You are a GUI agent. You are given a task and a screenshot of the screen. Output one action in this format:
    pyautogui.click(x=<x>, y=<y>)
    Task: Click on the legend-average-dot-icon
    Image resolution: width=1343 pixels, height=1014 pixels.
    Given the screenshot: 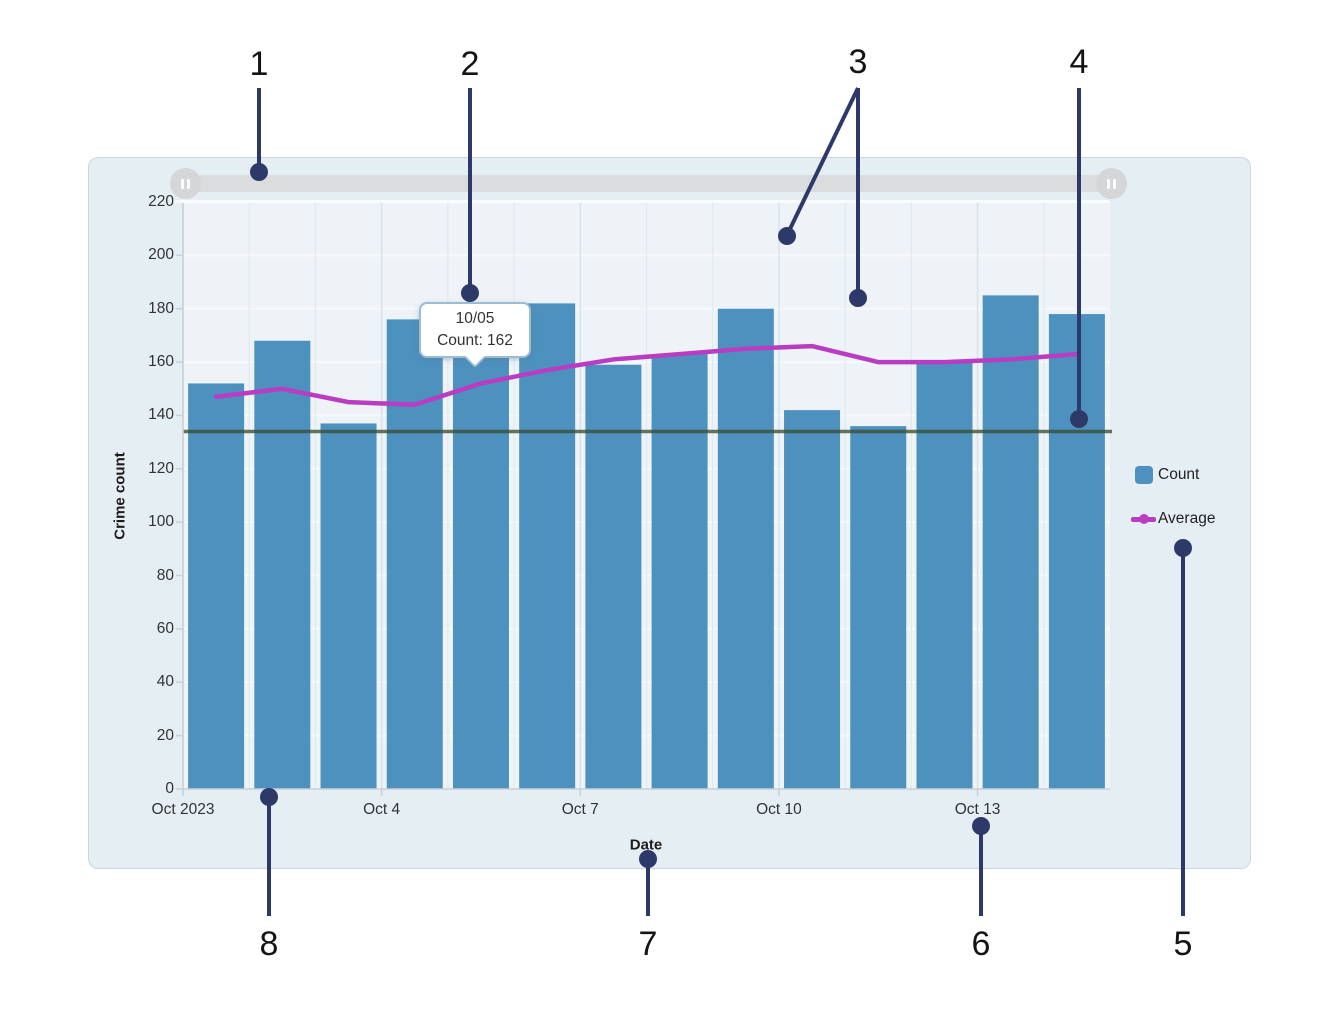 What is the action you would take?
    pyautogui.click(x=1144, y=519)
    